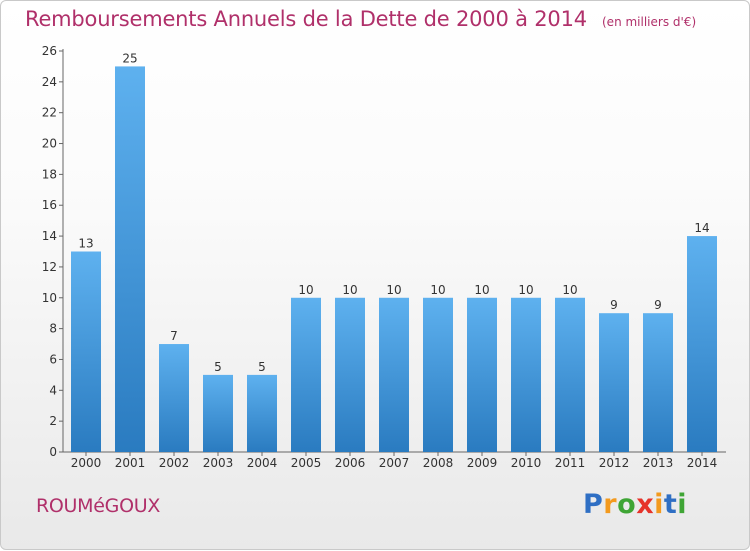 Image resolution: width=750 pixels, height=551 pixels. What do you see at coordinates (86, 463) in the screenshot?
I see `x-tick-label: 2000` at bounding box center [86, 463].